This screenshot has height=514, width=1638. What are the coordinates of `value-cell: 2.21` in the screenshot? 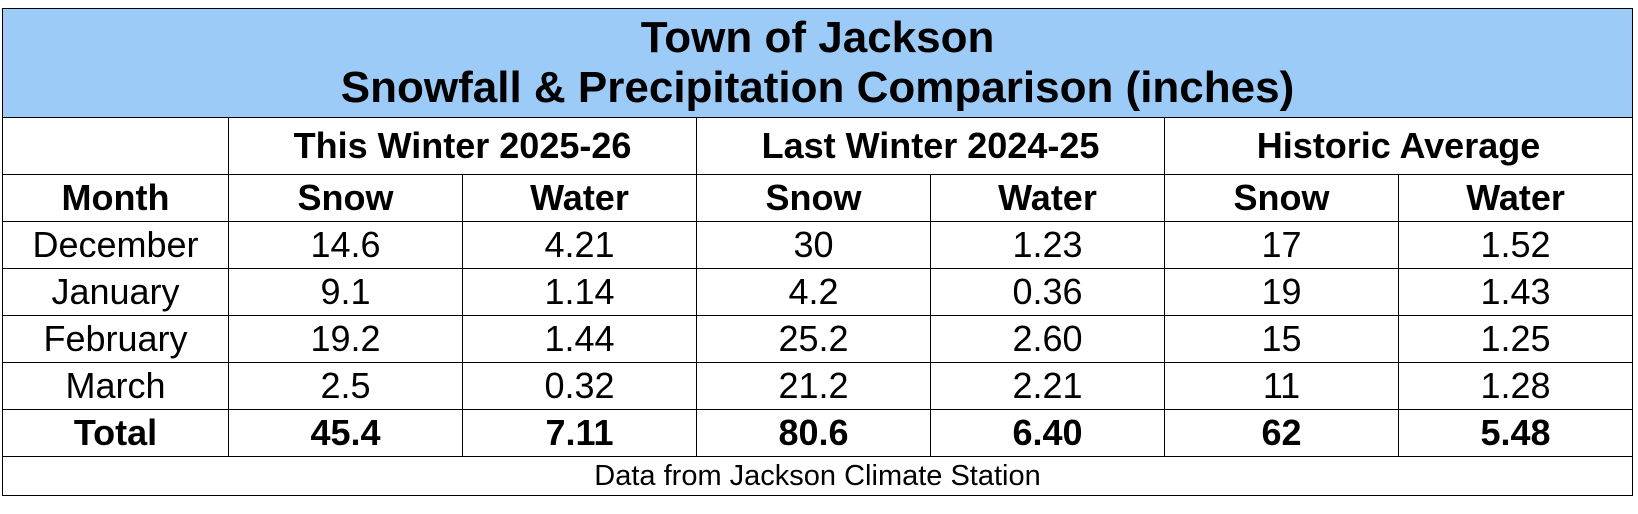 It's located at (1047, 386).